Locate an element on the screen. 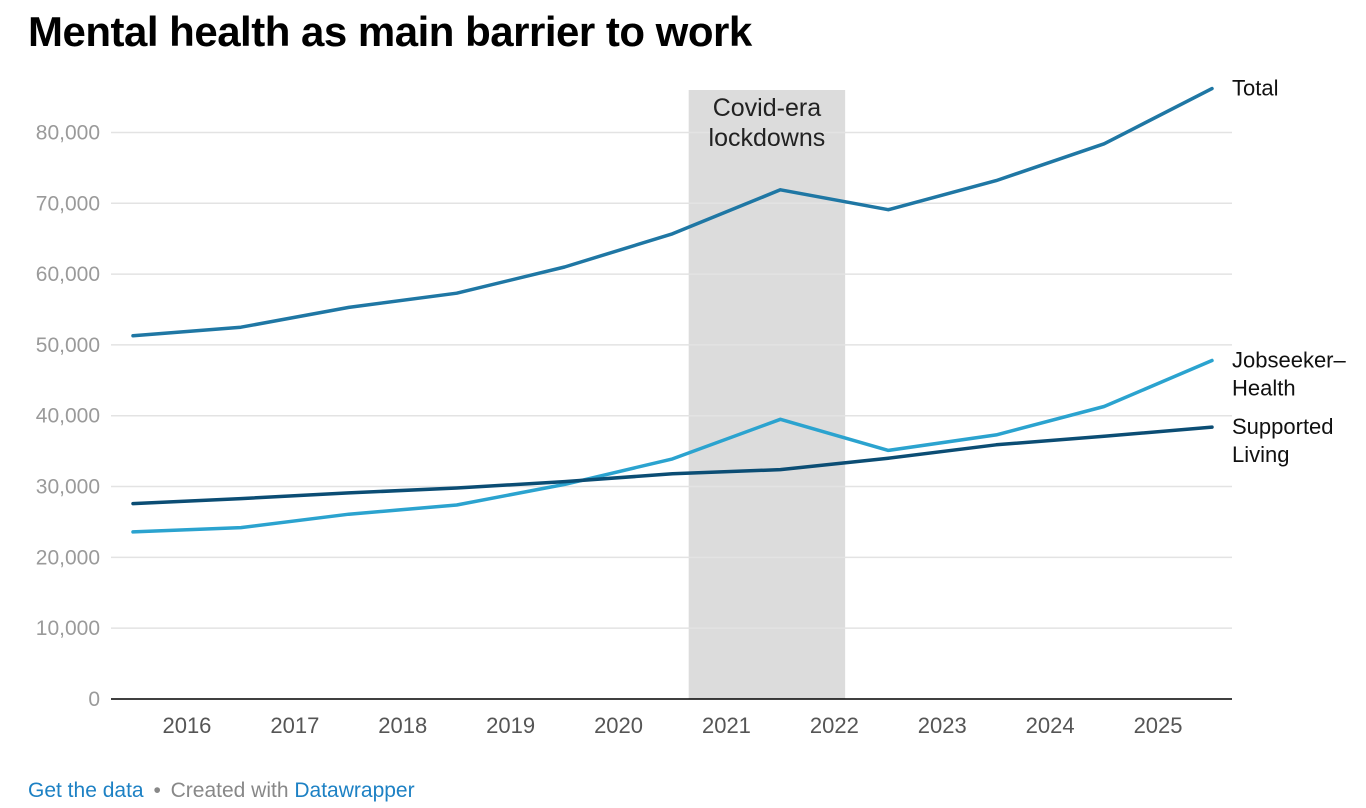  series-label-supported-line-2: Living is located at coordinates (1260, 454).